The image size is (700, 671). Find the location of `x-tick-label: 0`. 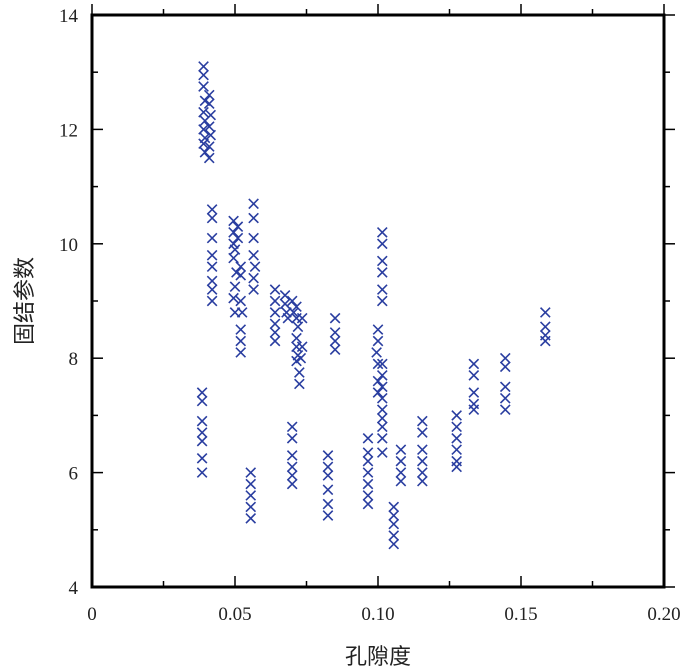

x-tick-label: 0 is located at coordinates (92, 614).